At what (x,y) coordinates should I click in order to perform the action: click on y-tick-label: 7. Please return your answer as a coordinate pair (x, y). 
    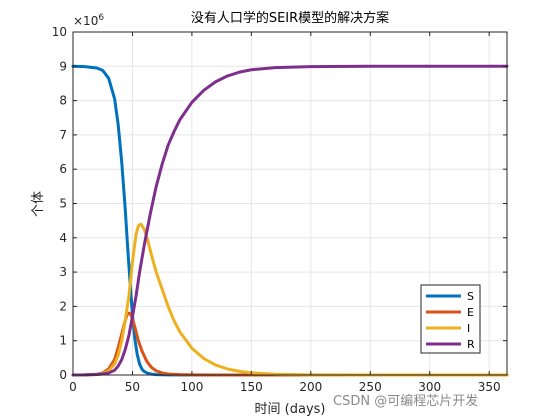
    Looking at the image, I should click on (63, 135).